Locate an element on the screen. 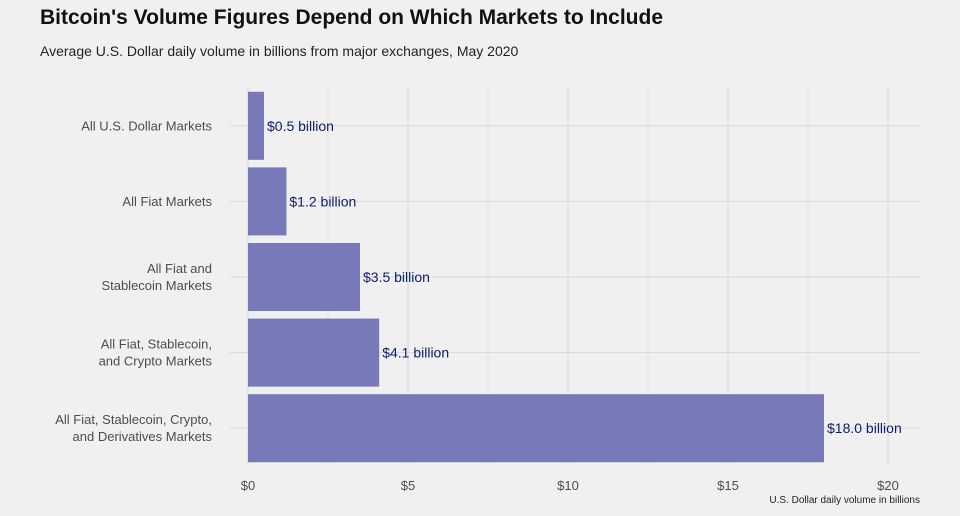  x-tick-label: $20 is located at coordinates (888, 485).